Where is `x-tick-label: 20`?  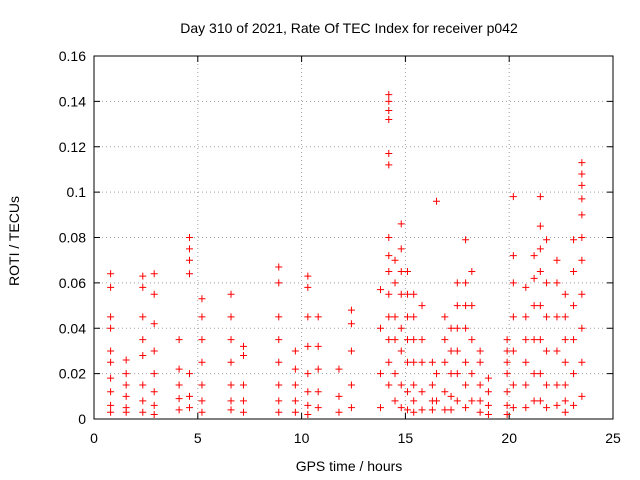 x-tick-label: 20 is located at coordinates (509, 438).